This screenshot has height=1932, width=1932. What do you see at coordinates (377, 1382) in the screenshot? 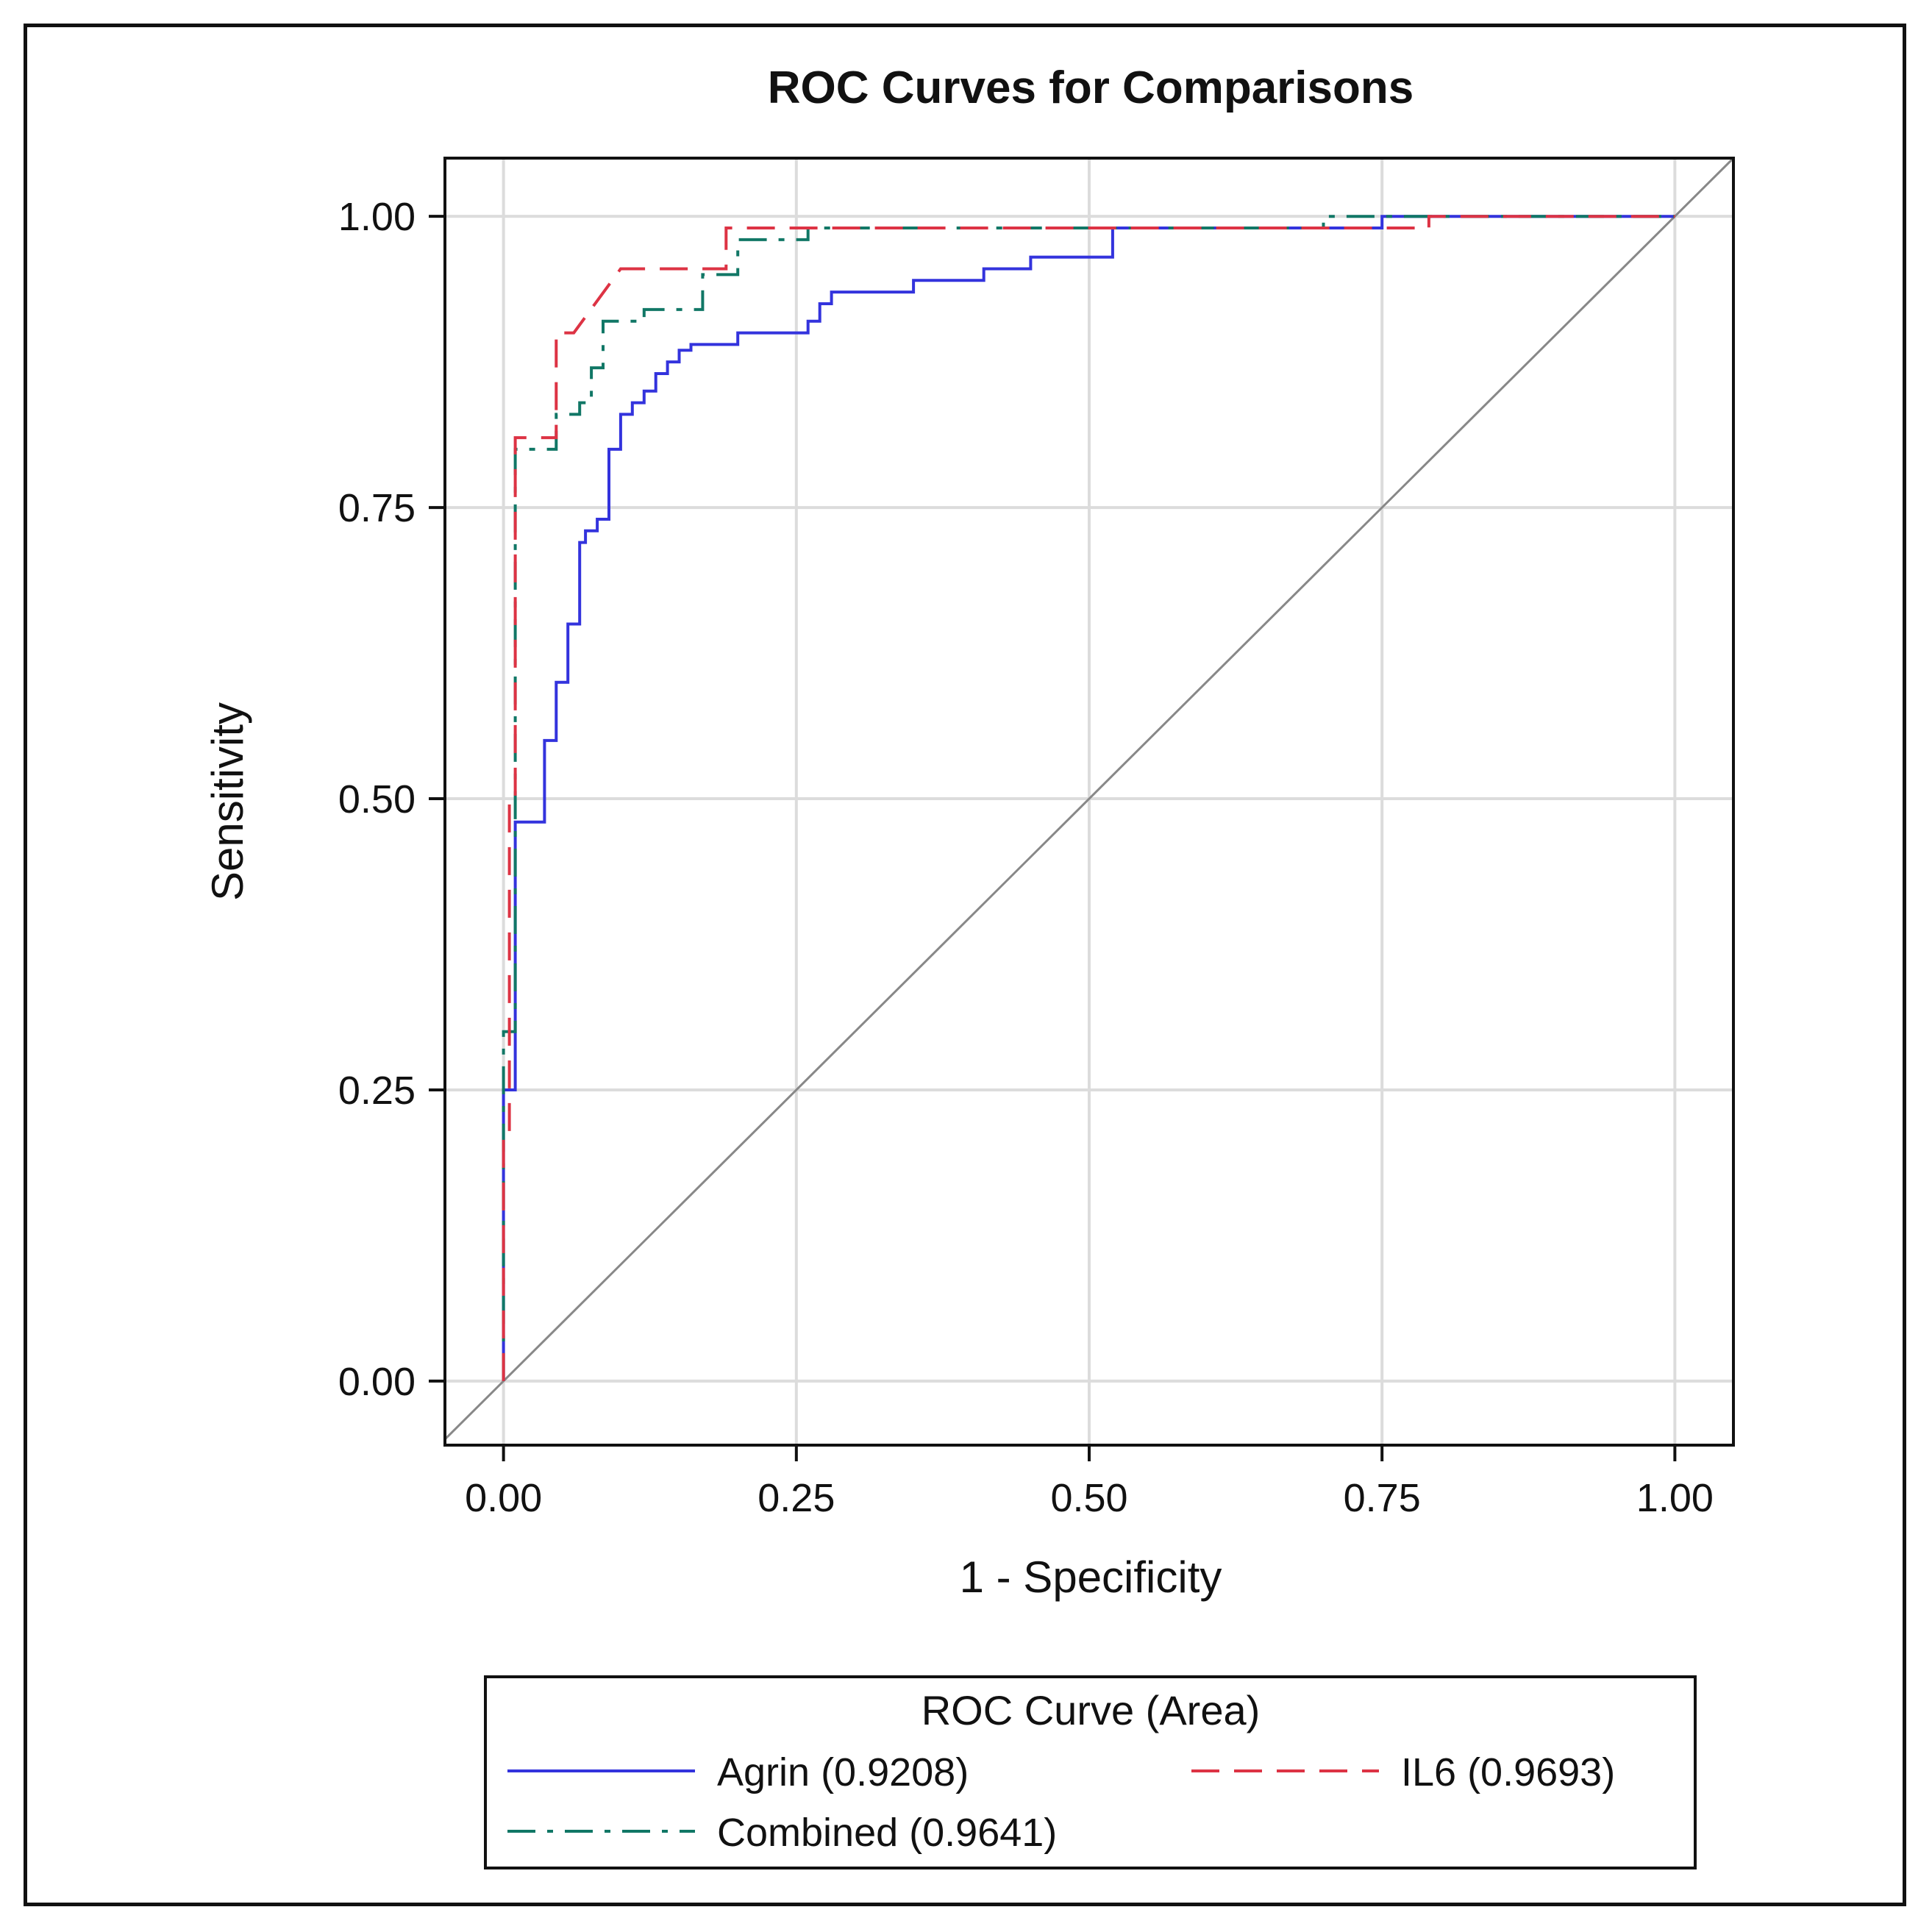
I see `y-tick-label-0: 0.00` at bounding box center [377, 1382].